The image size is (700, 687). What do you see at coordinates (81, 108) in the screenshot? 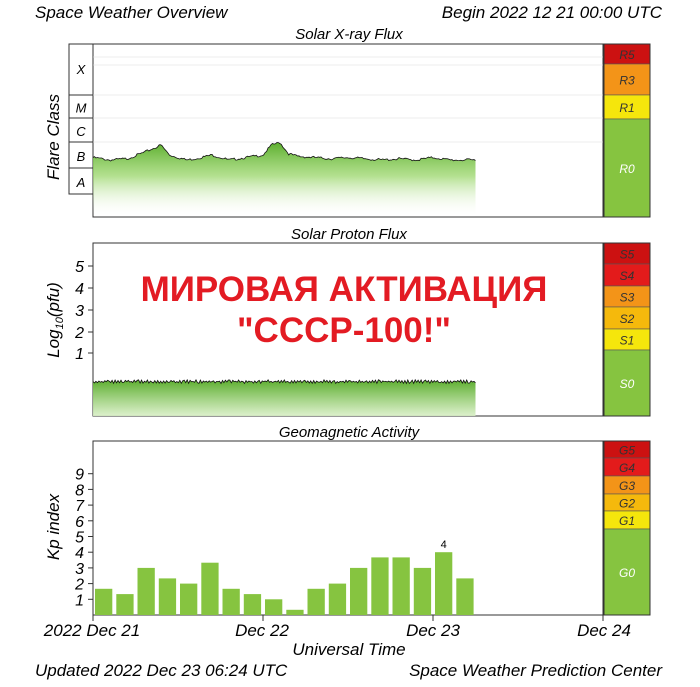
I see `flare-class-tick: M` at bounding box center [81, 108].